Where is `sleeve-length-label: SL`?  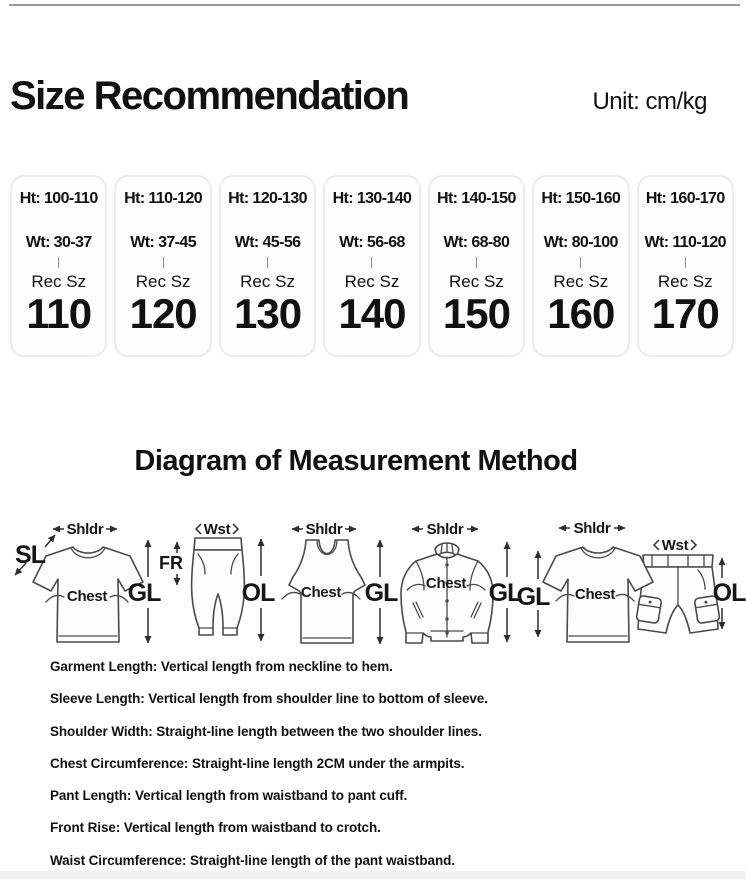 sleeve-length-label: SL is located at coordinates (30, 555).